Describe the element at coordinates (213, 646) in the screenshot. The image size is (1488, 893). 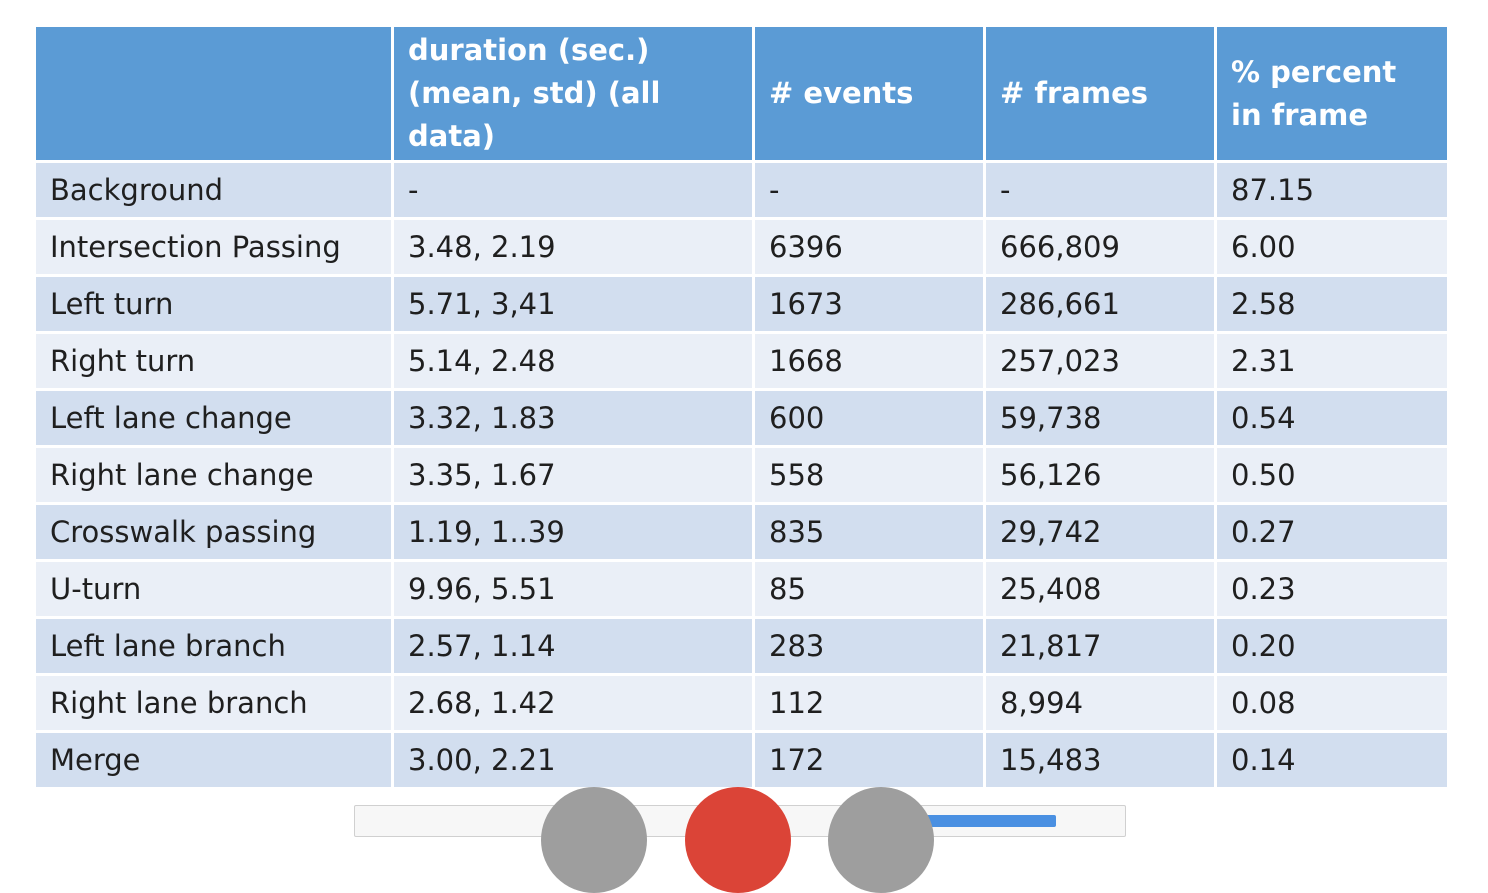
I see `cell-event: Left lane branch` at that location.